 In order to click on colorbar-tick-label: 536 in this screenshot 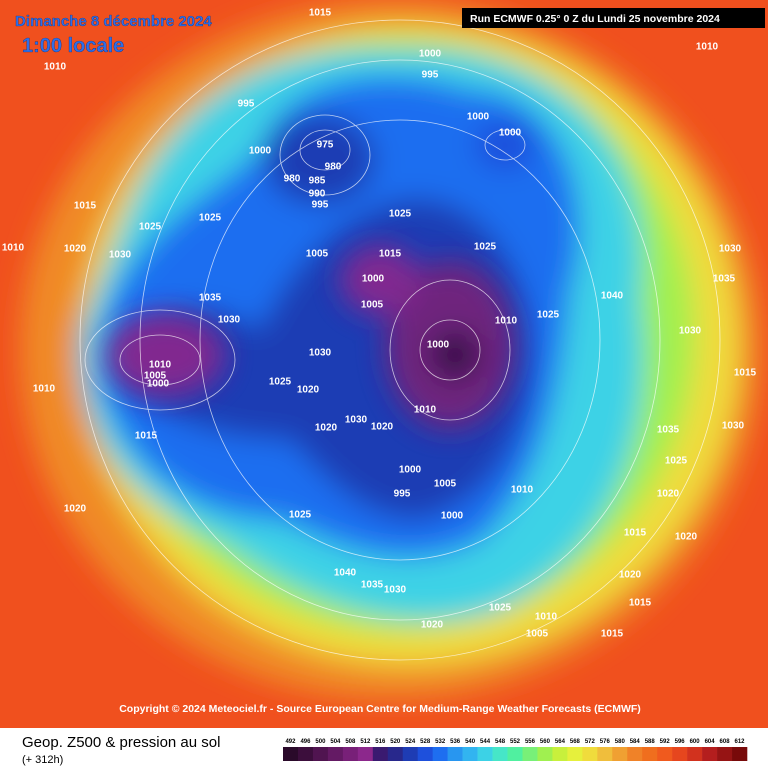, I will do `click(455, 742)`.